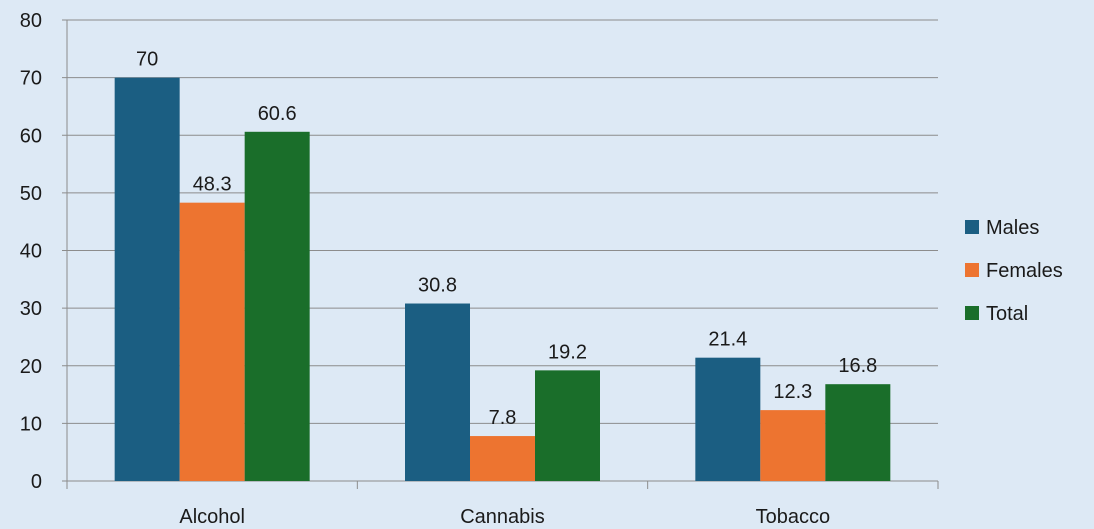 The image size is (1094, 529). I want to click on data-label-alcohol-total: 60.6, so click(277, 114).